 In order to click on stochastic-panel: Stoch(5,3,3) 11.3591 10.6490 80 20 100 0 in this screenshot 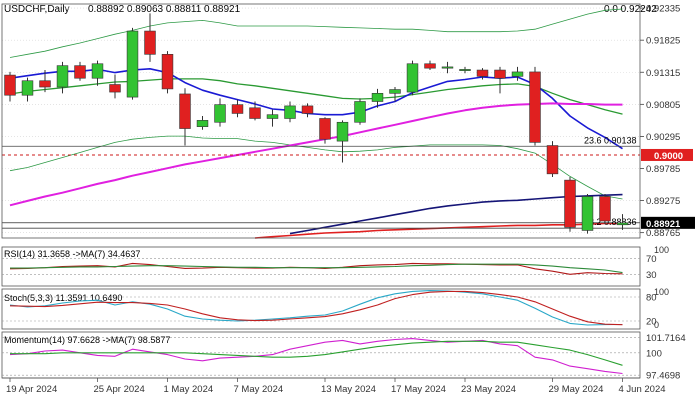, I will do `click(335, 308)`.